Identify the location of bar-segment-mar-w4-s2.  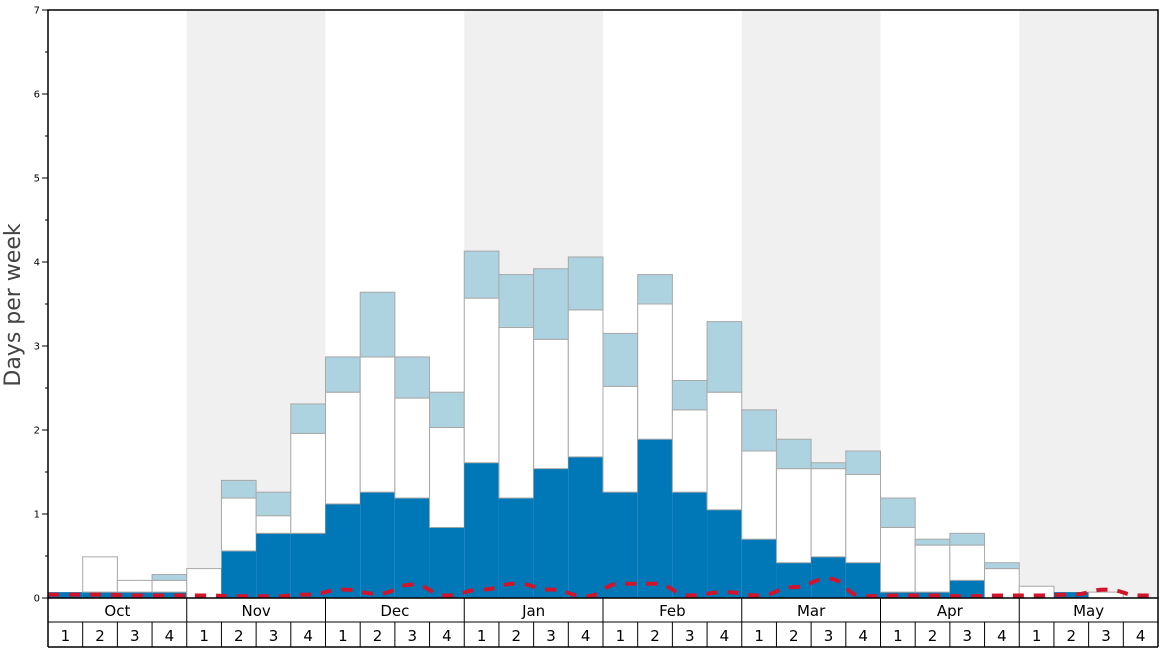
(863, 519).